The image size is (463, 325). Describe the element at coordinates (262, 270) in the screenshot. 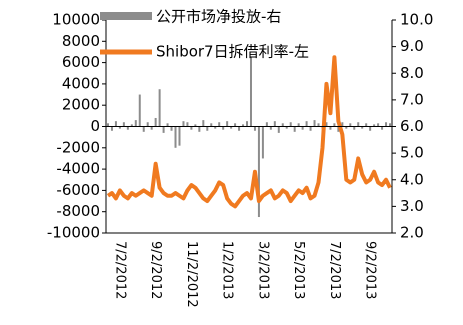

I see `x-tick-label: 3/2/2013` at that location.